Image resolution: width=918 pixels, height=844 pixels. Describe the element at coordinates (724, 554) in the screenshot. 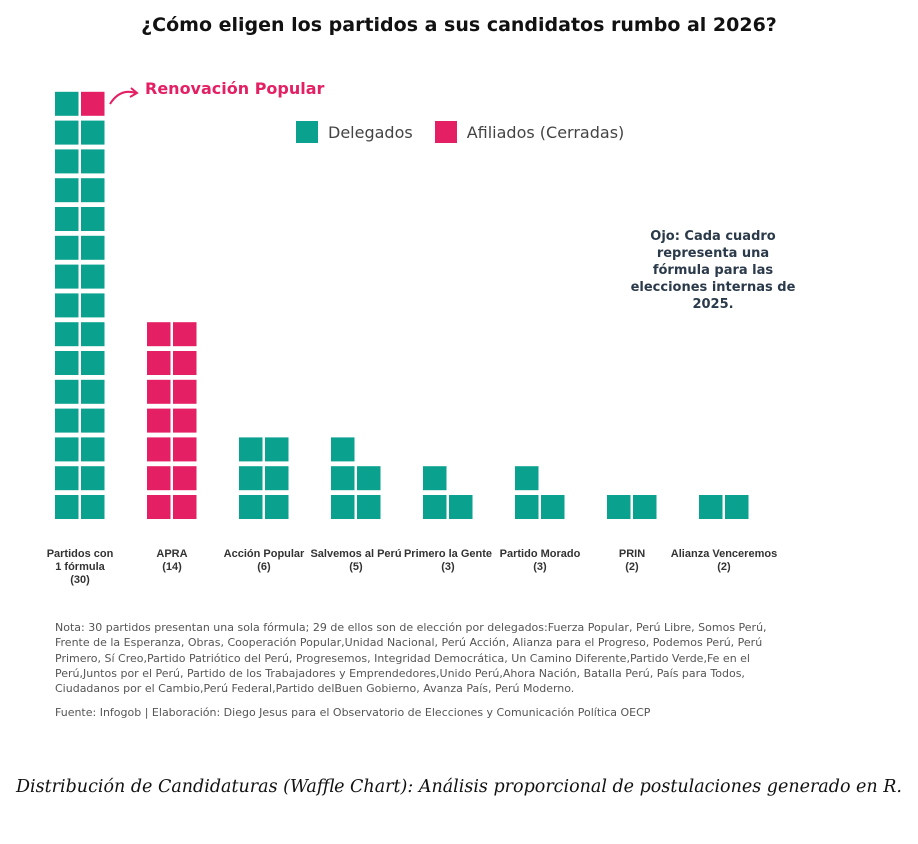

I see `category-label-line: Alianza Venceremos` at that location.